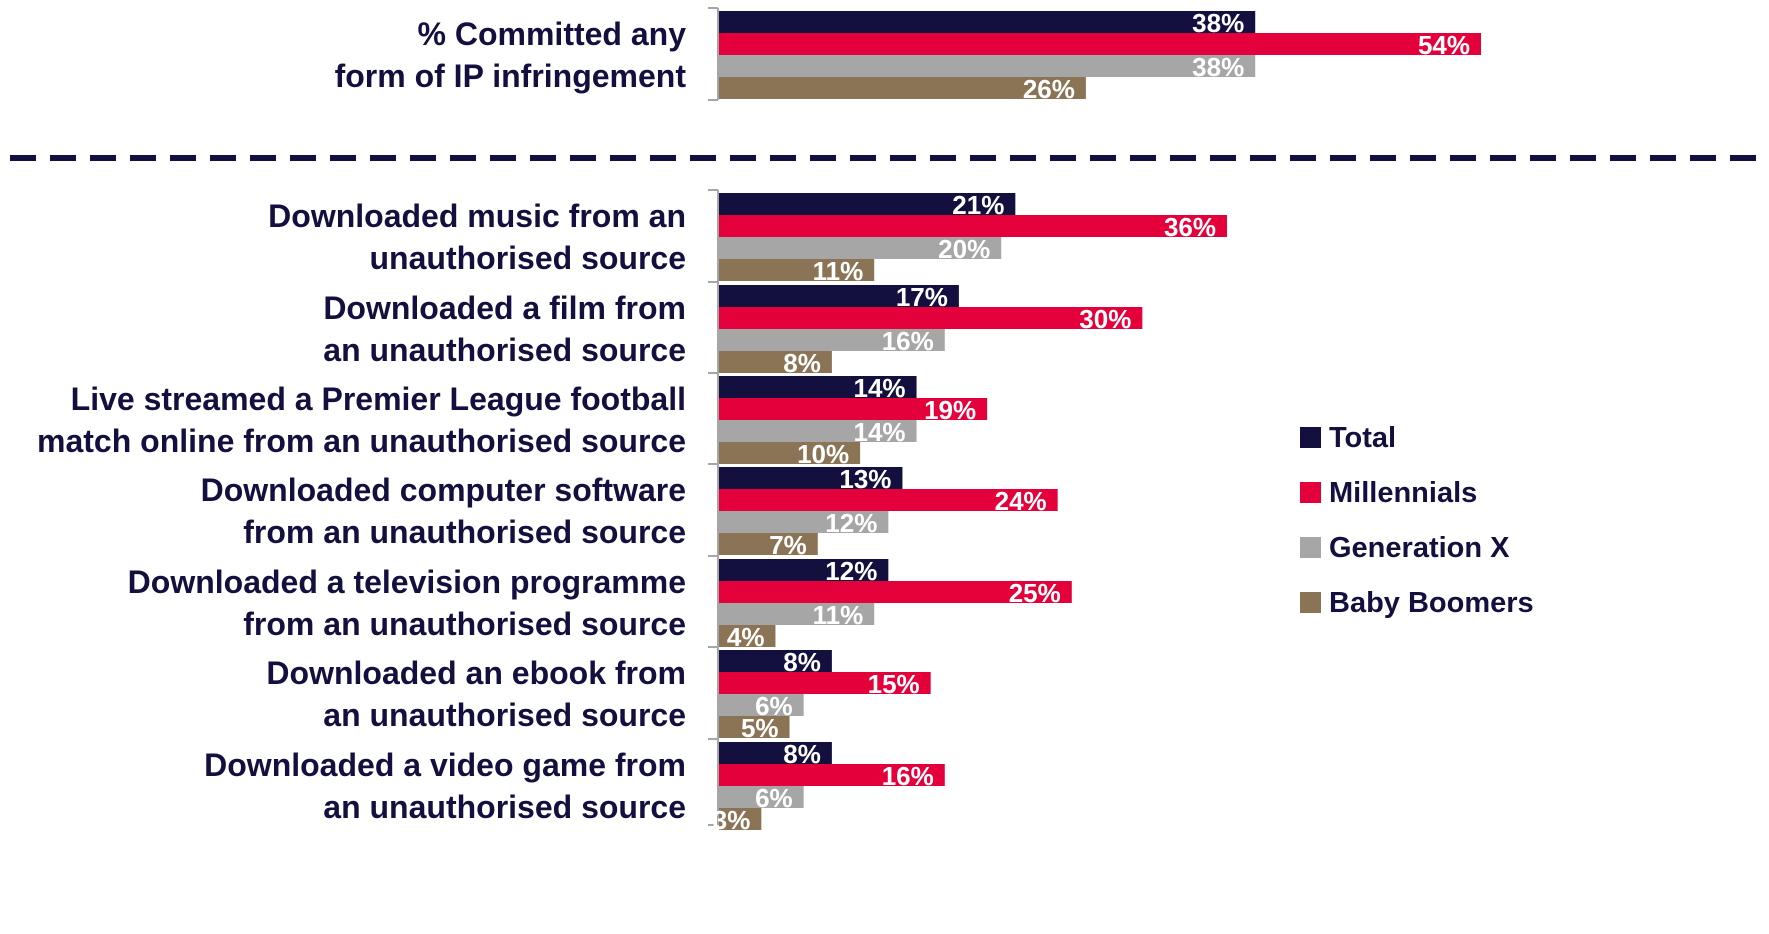 The width and height of the screenshot is (1769, 934). What do you see at coordinates (511, 76) in the screenshot?
I see `category-label-0-line-1: form of IP infringement` at bounding box center [511, 76].